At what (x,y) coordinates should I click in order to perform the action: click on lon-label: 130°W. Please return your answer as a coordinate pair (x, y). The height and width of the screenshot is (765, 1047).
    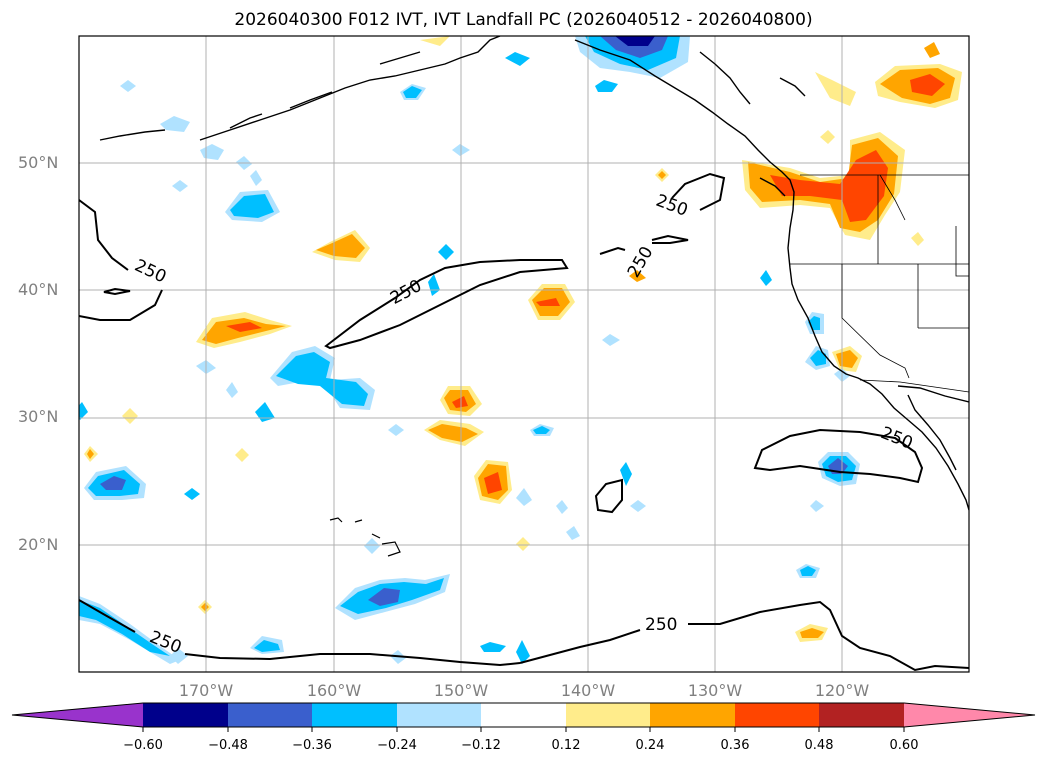
    Looking at the image, I should click on (715, 690).